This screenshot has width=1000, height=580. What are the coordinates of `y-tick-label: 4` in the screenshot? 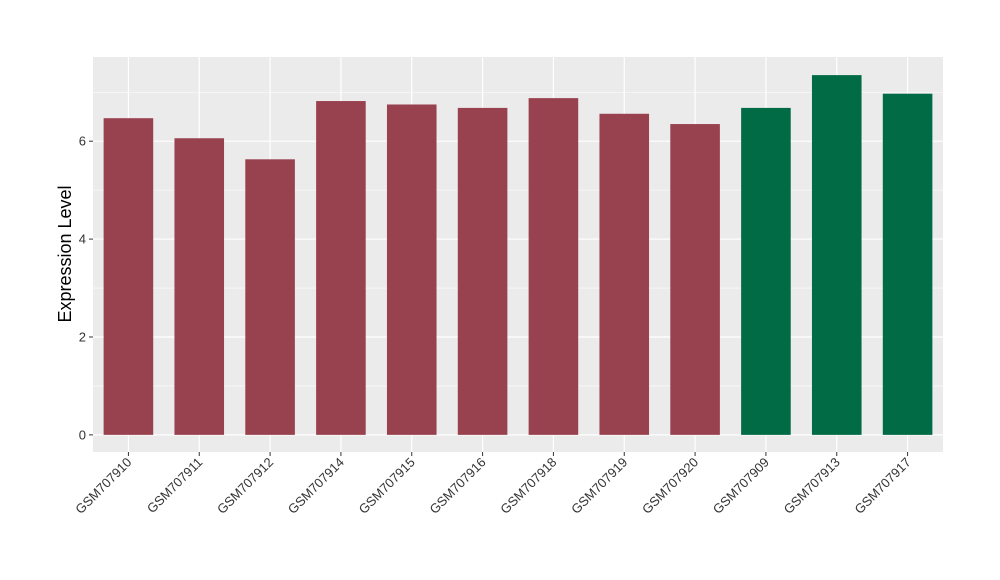 It's located at (82, 239).